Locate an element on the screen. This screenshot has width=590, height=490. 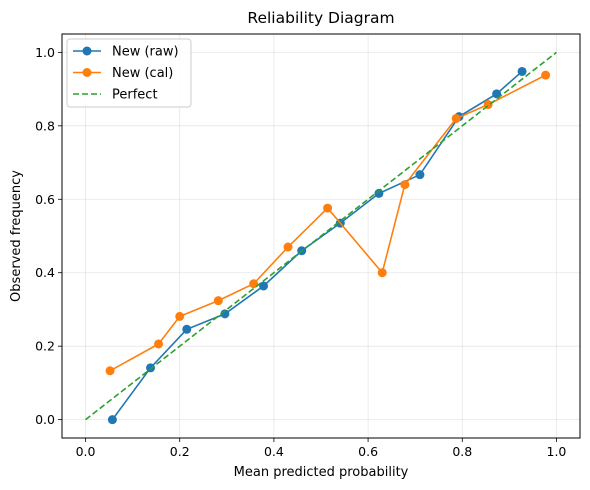
x-tick-label: 1.0 is located at coordinates (557, 451).